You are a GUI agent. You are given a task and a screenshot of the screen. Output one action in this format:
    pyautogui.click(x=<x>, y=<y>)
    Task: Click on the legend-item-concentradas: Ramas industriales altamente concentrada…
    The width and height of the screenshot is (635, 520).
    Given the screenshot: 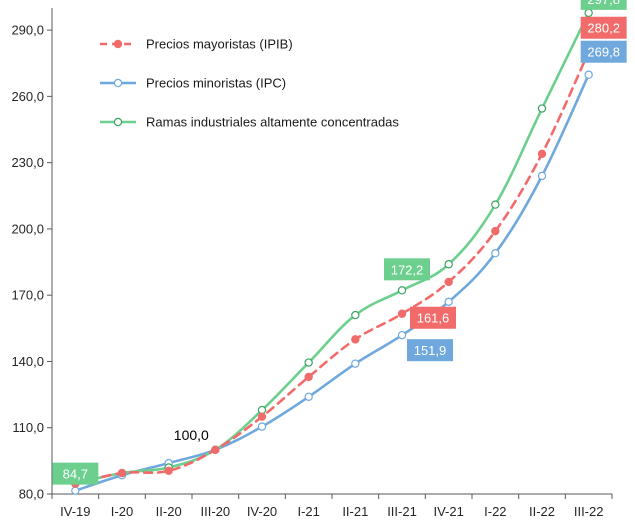 What is the action you would take?
    pyautogui.click(x=249, y=122)
    